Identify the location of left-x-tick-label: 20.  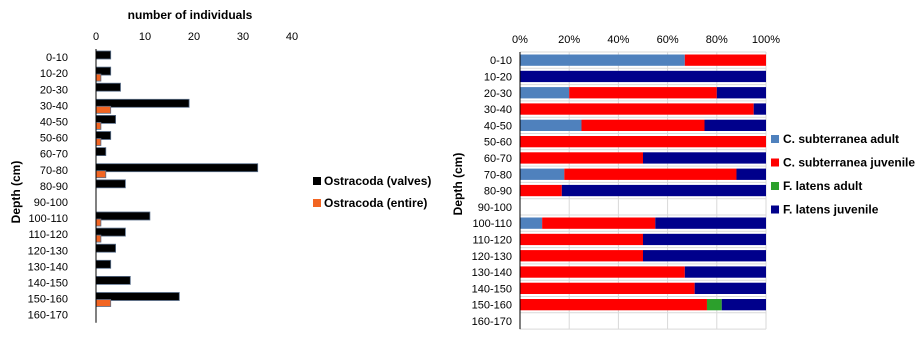
(194, 37).